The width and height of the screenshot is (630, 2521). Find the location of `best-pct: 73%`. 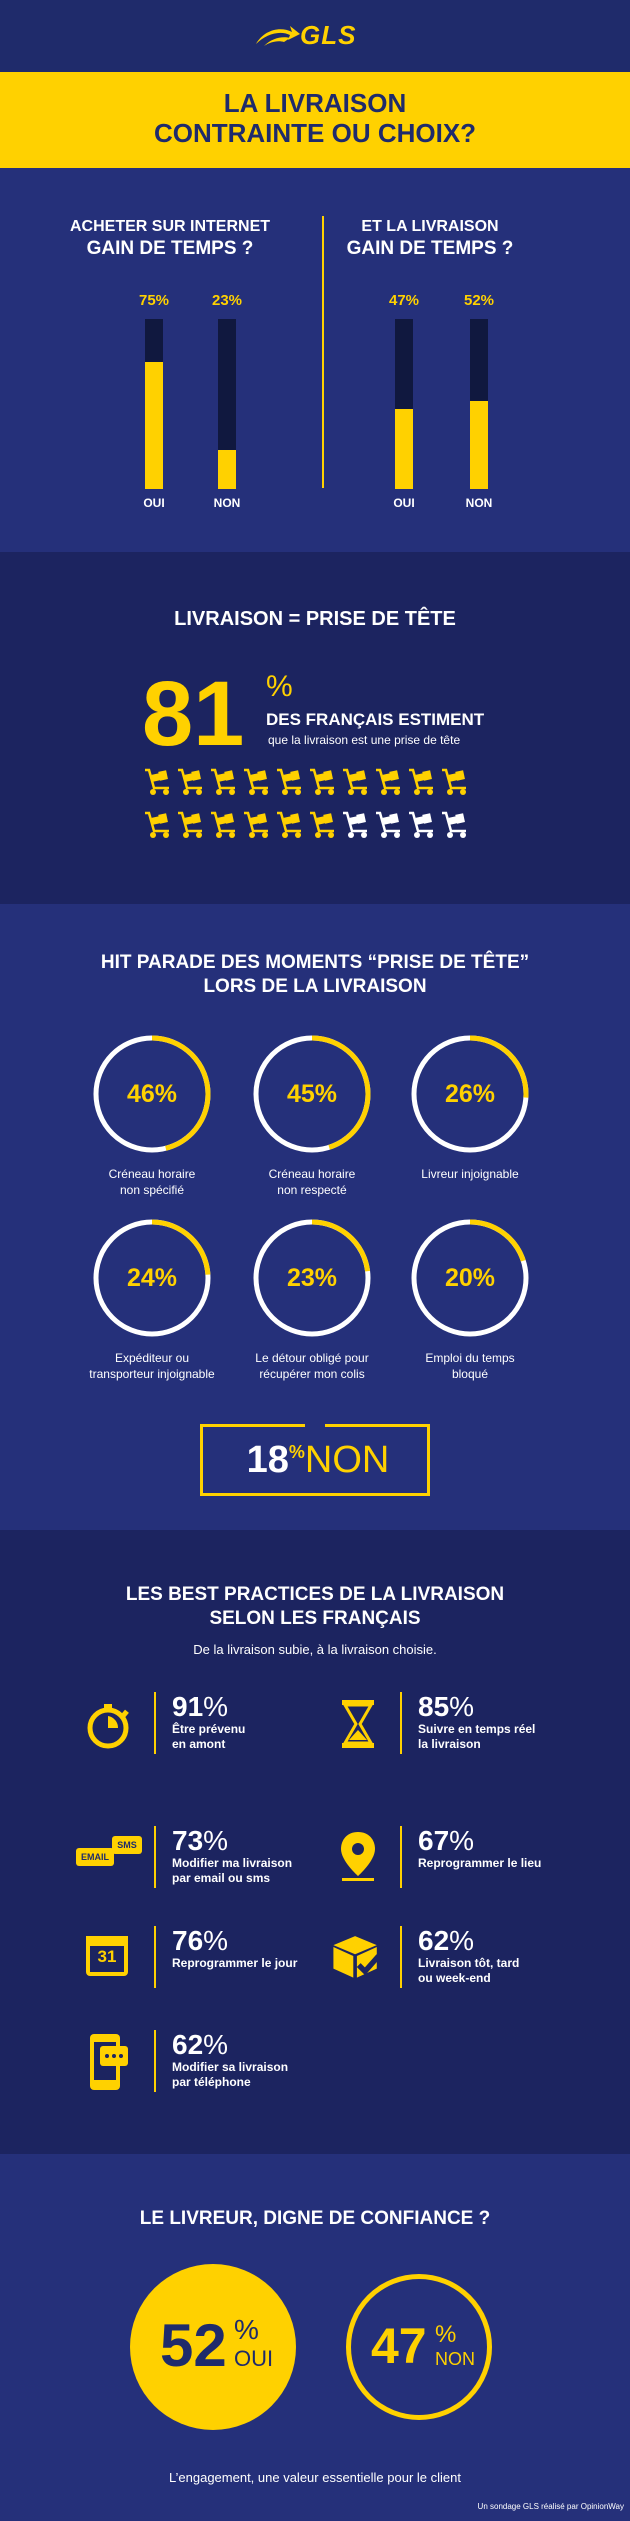

best-pct: 73% is located at coordinates (237, 1841).